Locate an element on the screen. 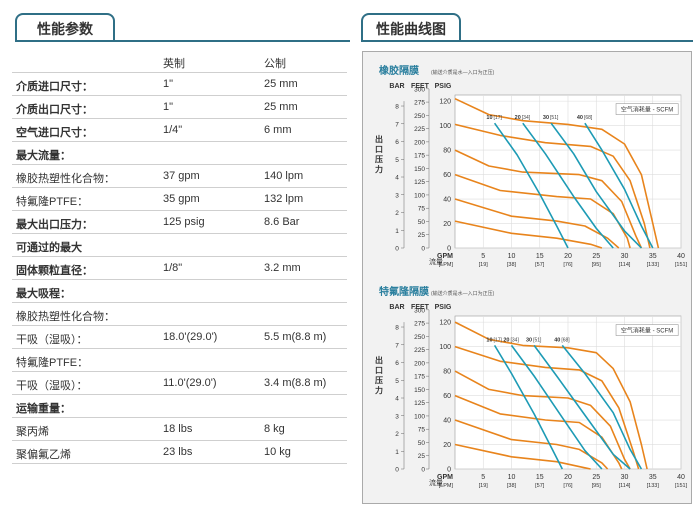  air-label-lpm: [17] is located at coordinates (498, 340).